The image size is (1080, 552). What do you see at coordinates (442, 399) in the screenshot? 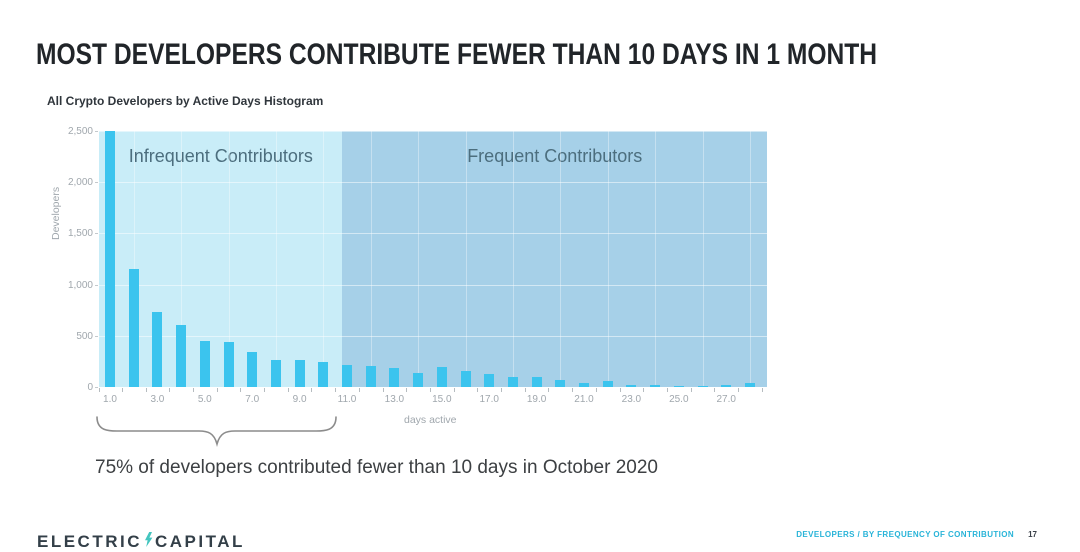
I see `x-tick-label-15.0: 15.0` at bounding box center [442, 399].